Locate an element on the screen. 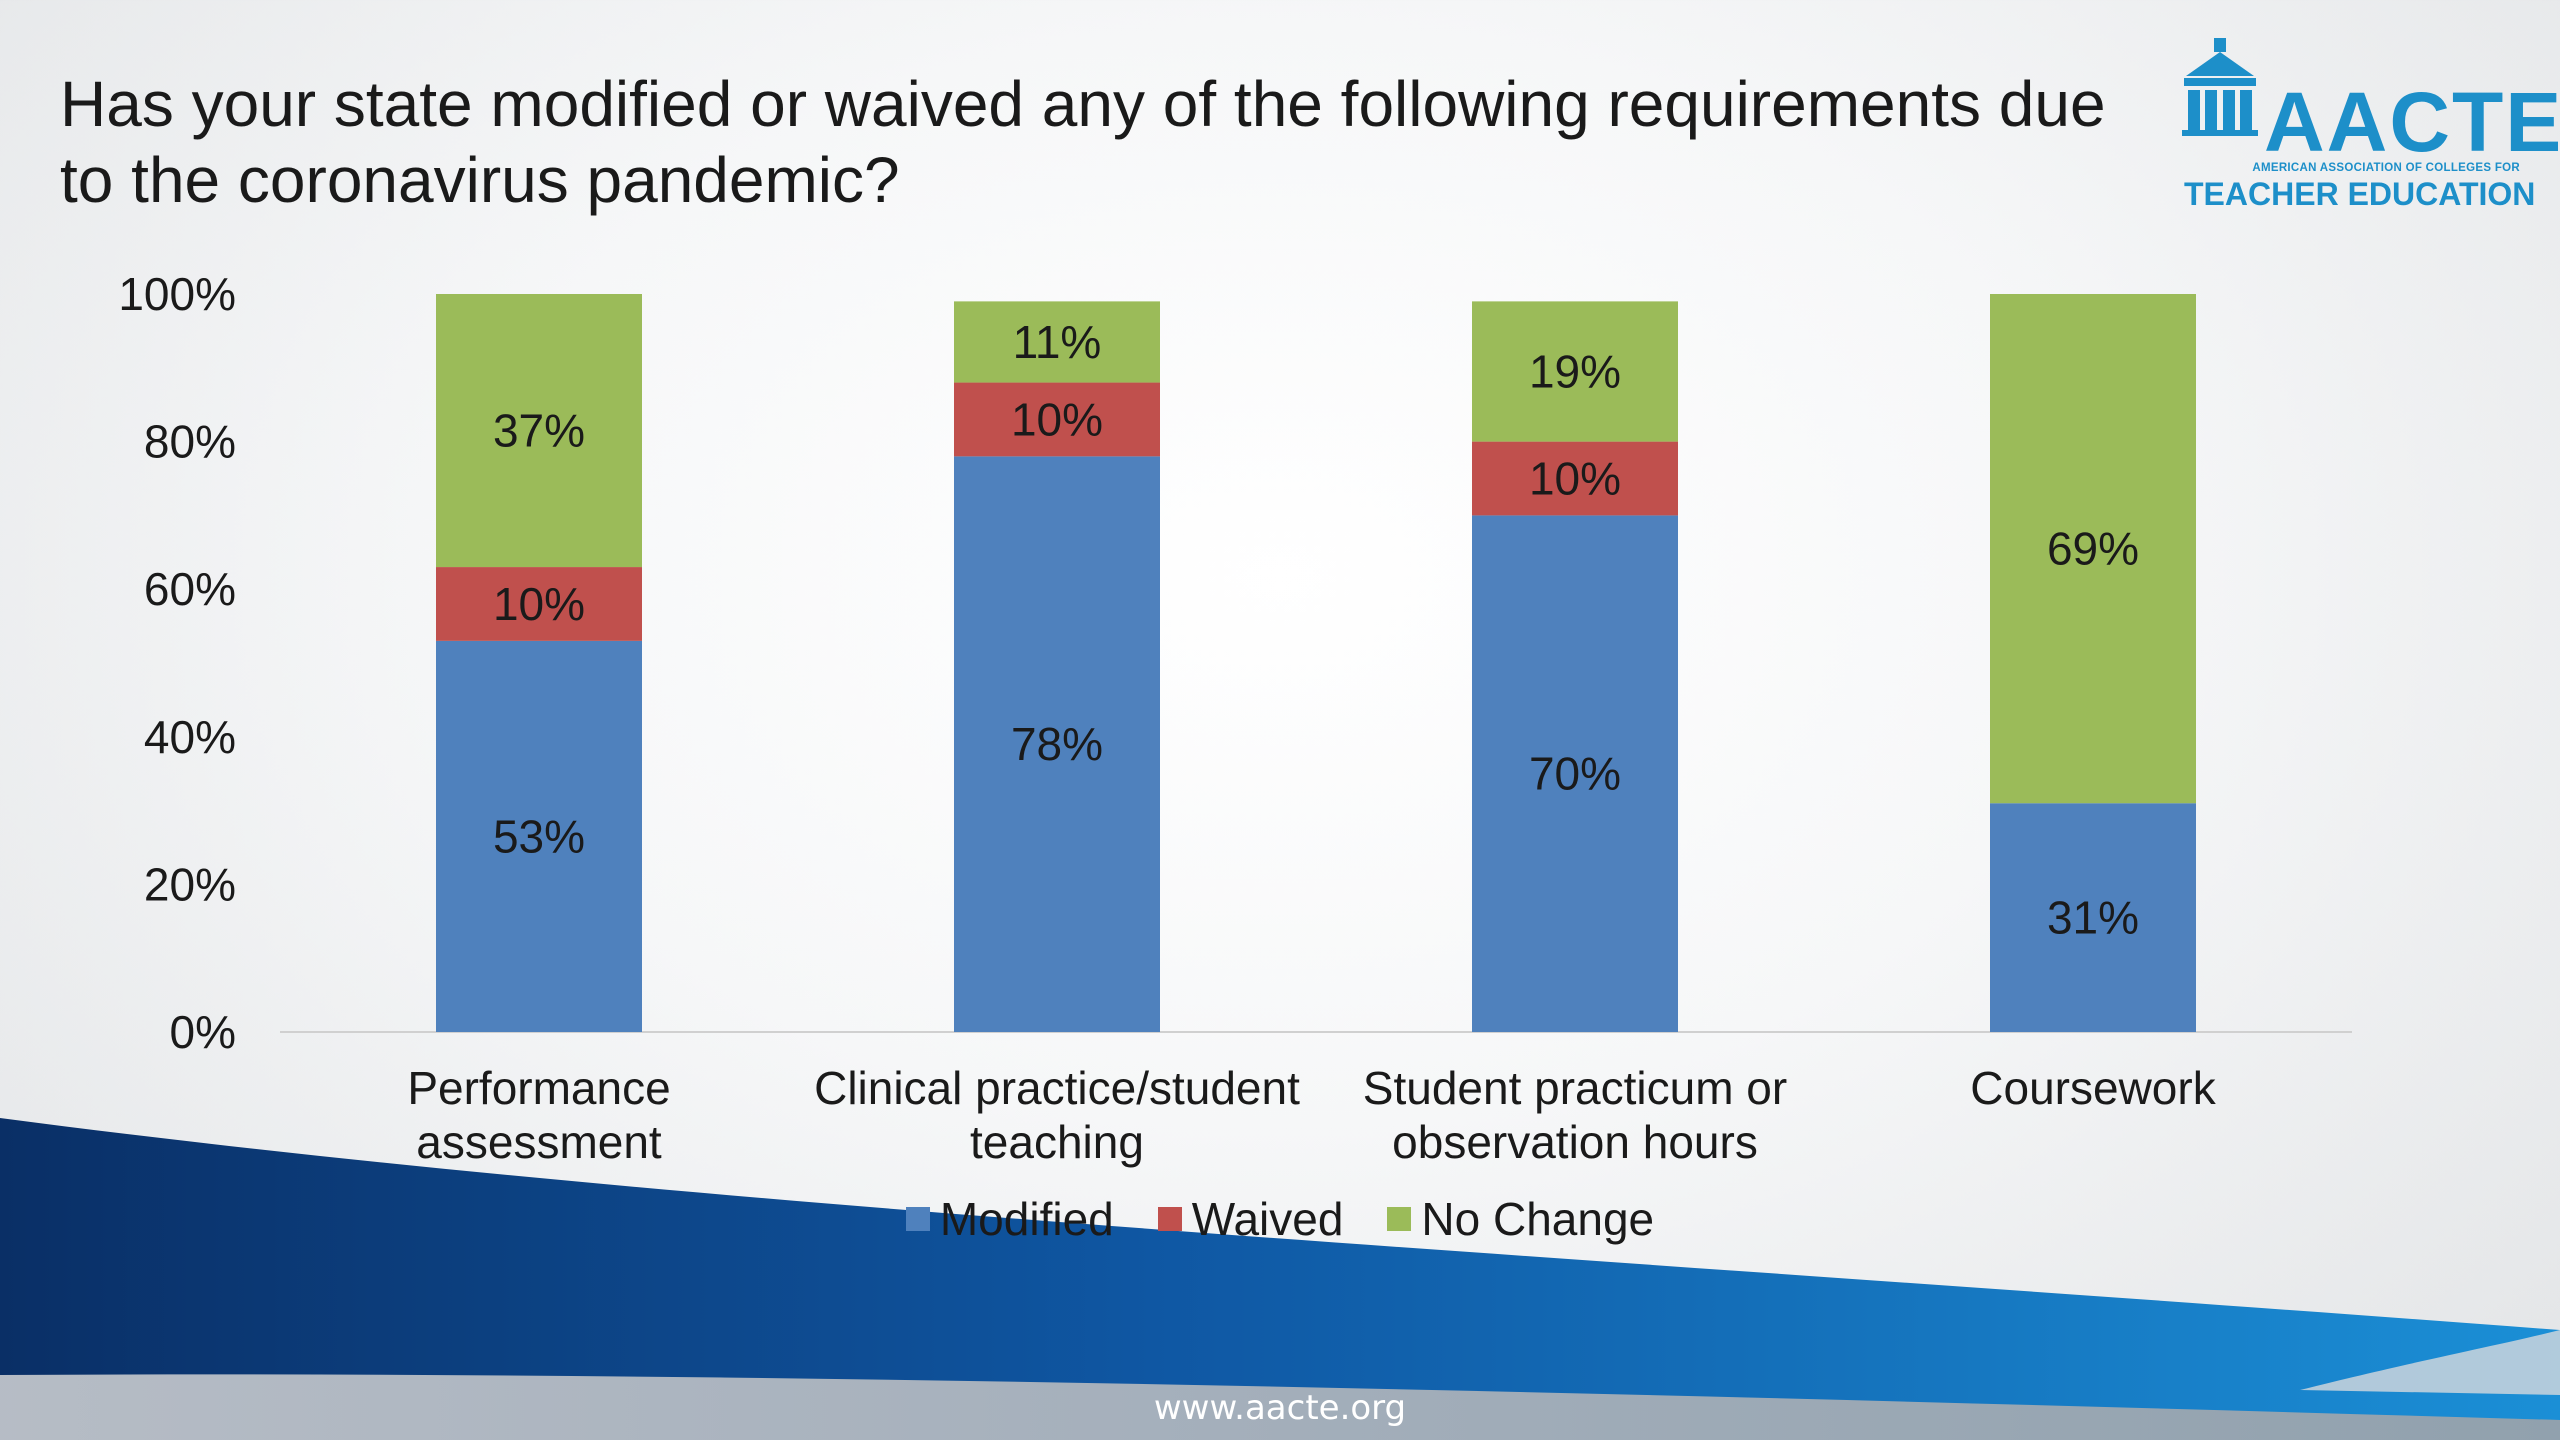 The height and width of the screenshot is (1440, 2560). data-label: 19% is located at coordinates (1575, 371).